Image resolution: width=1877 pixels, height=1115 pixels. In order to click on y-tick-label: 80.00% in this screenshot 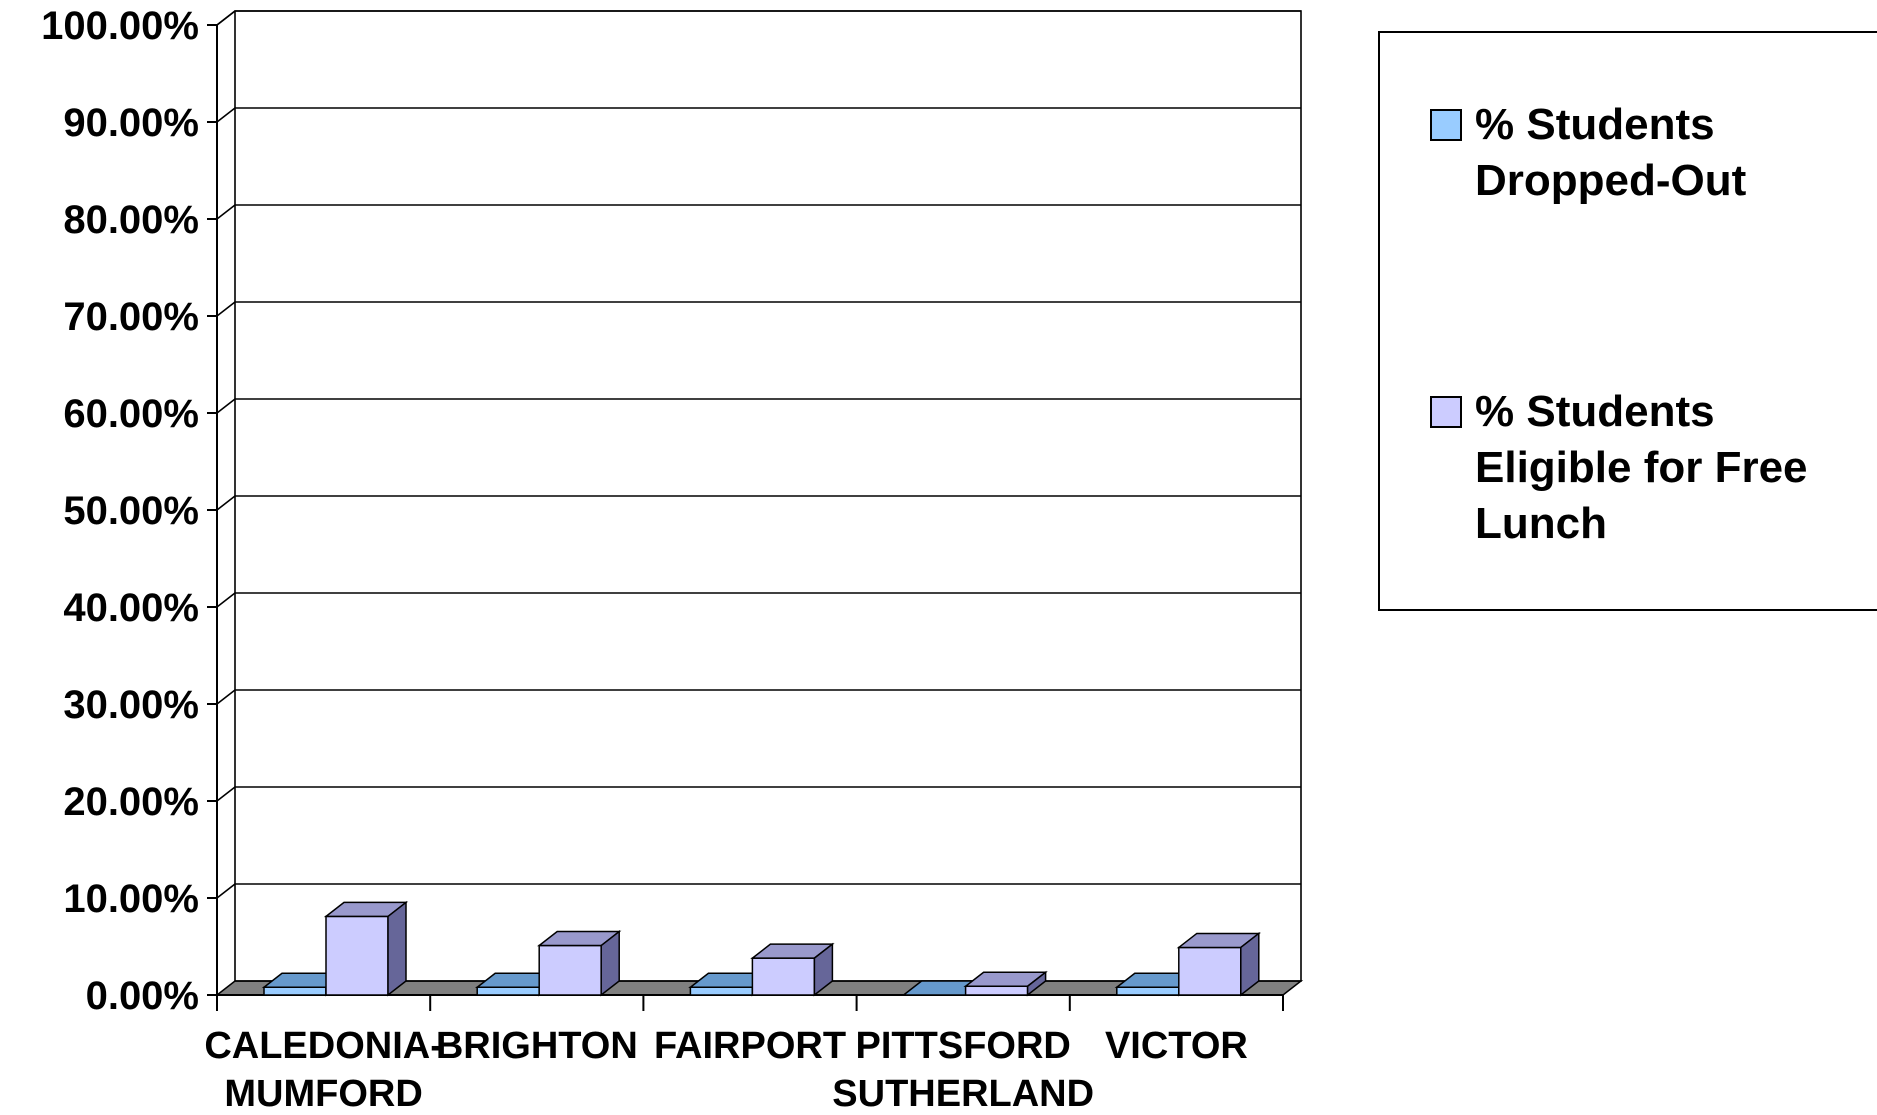, I will do `click(131, 220)`.